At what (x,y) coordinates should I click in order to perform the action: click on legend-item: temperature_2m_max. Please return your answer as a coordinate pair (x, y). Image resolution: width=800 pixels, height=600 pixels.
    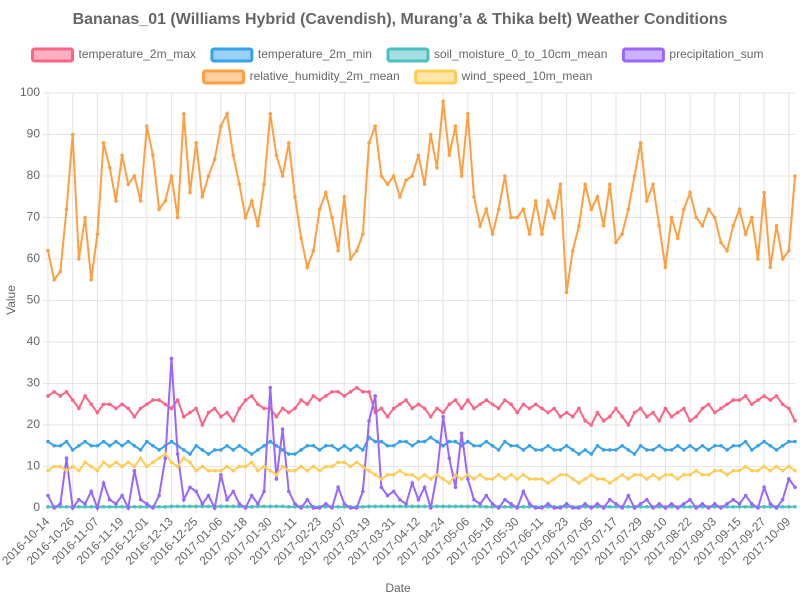
    Looking at the image, I should click on (113, 55).